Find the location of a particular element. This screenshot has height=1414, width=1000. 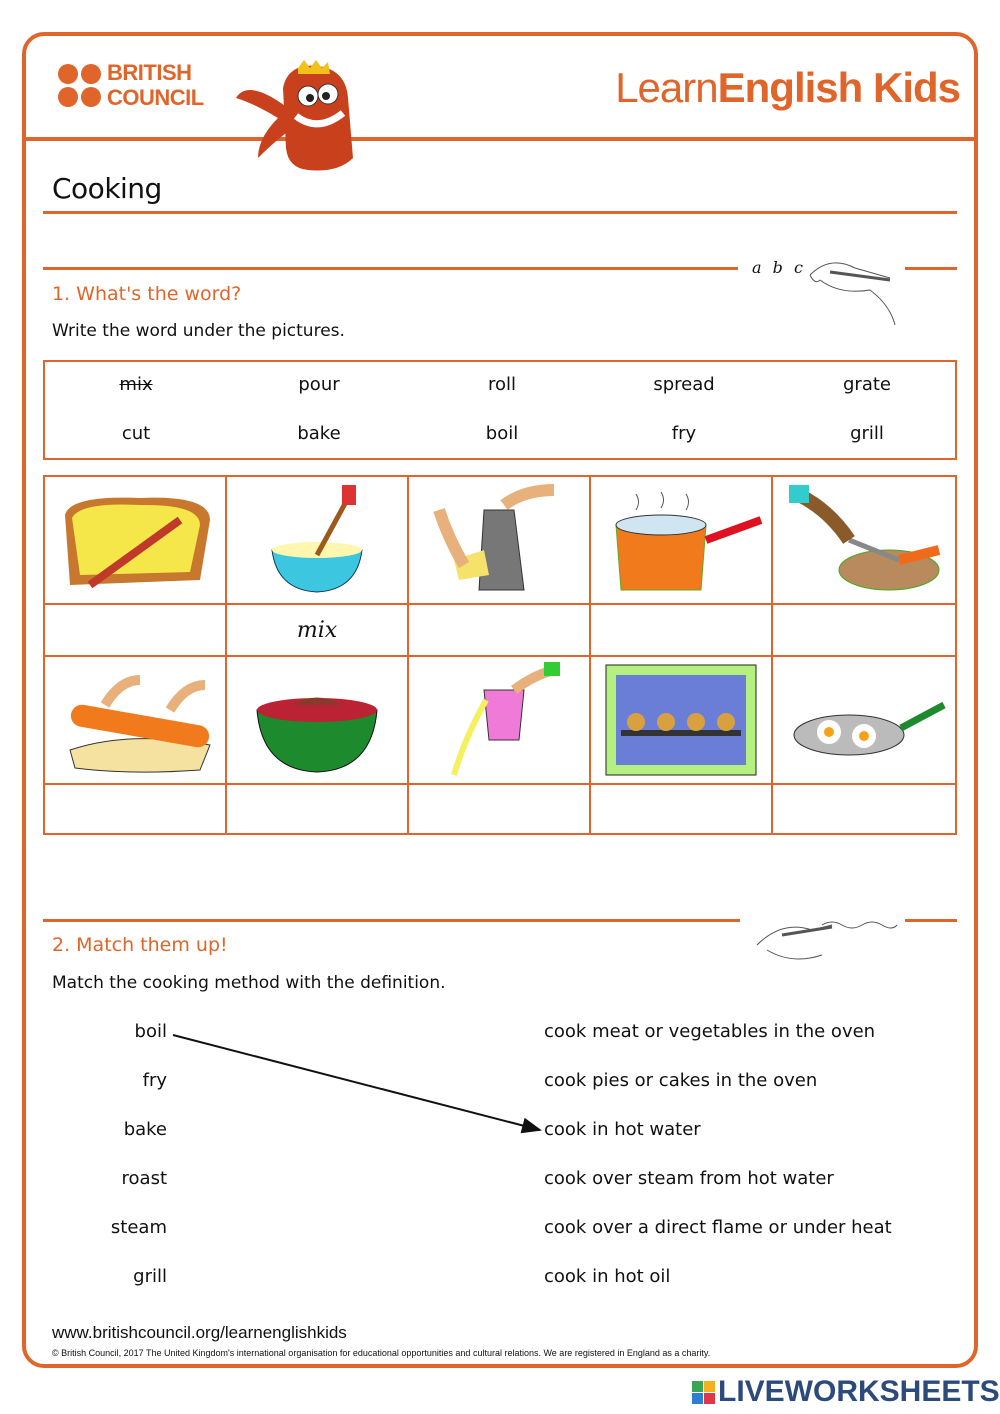

answer-text: mix is located at coordinates (317, 630).